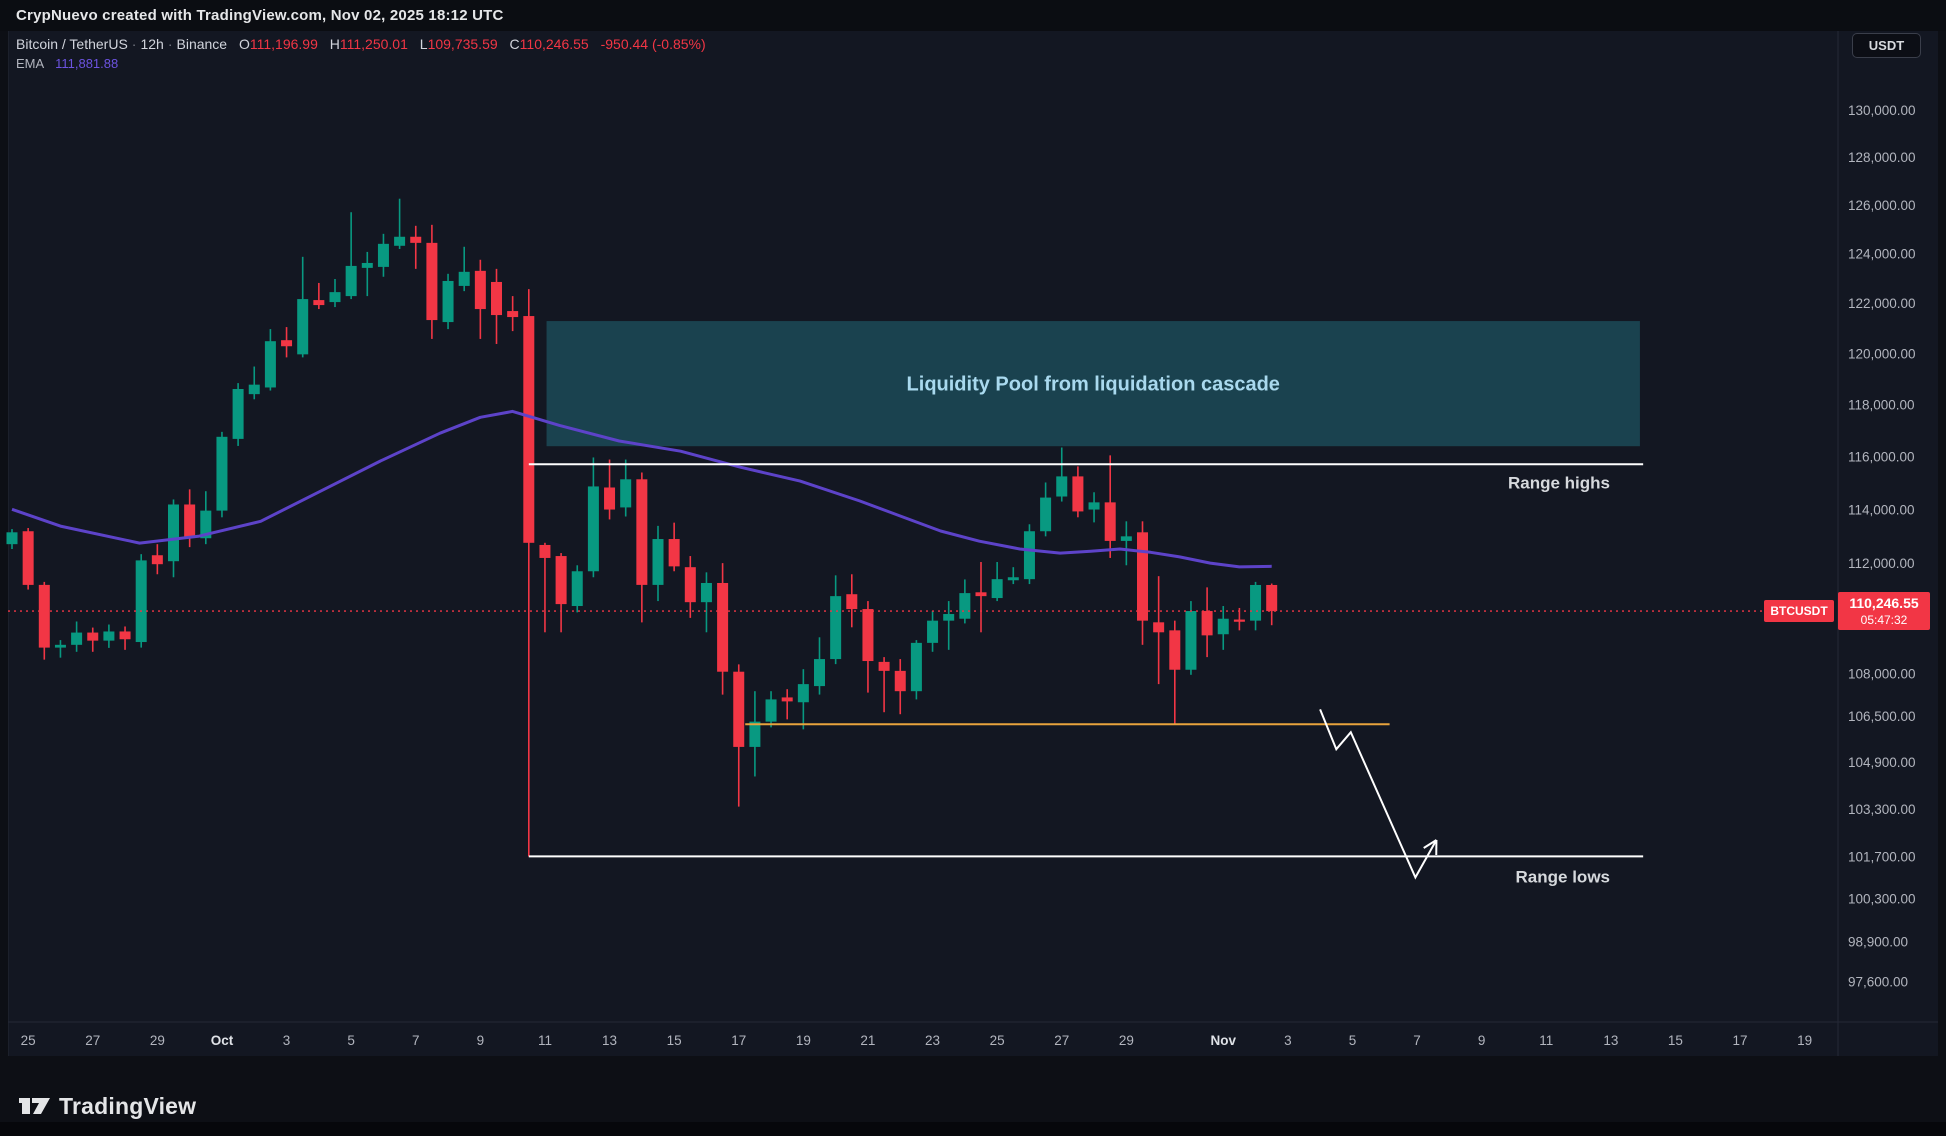 The height and width of the screenshot is (1136, 1946). I want to click on low-label: L, so click(423, 44).